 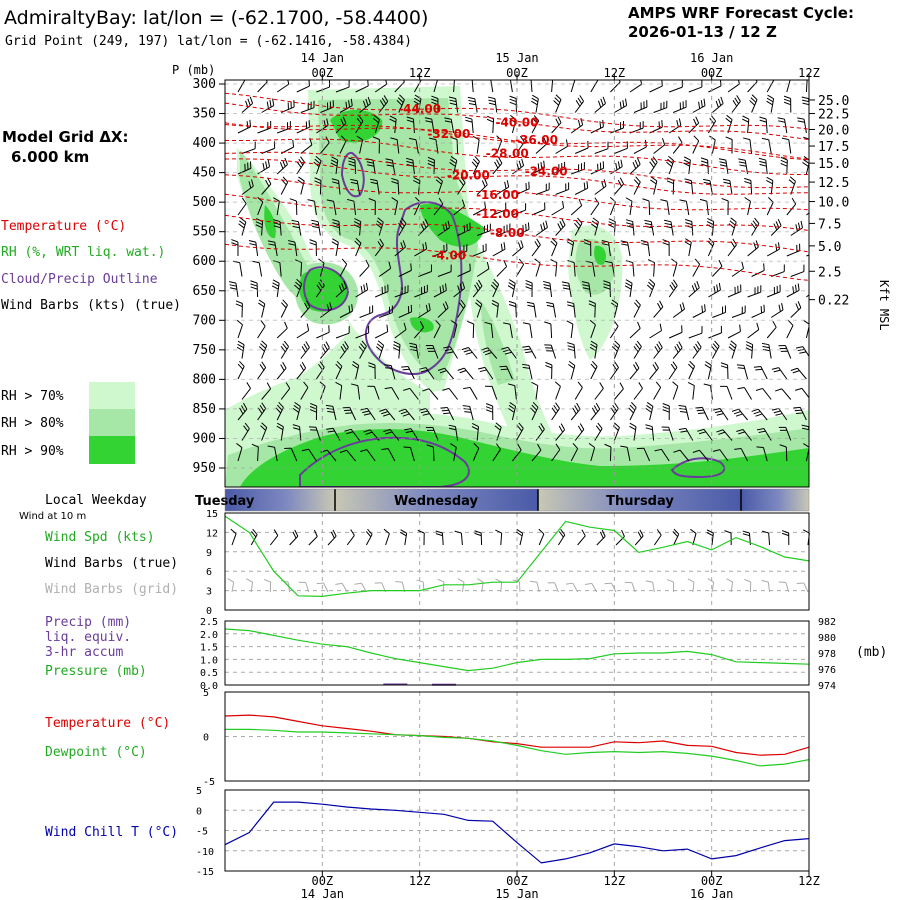 I want to click on legend-wind: Wind Barbs (kts) (true), so click(x=91, y=305).